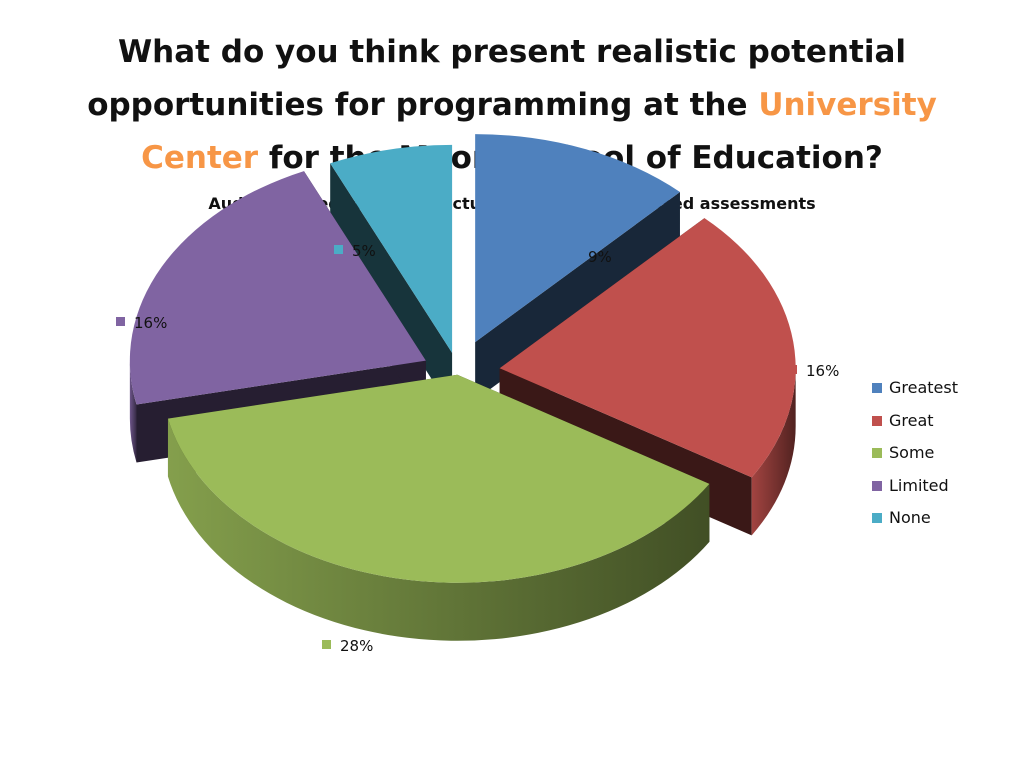  I want to click on legend-label: None, so click(910, 517).